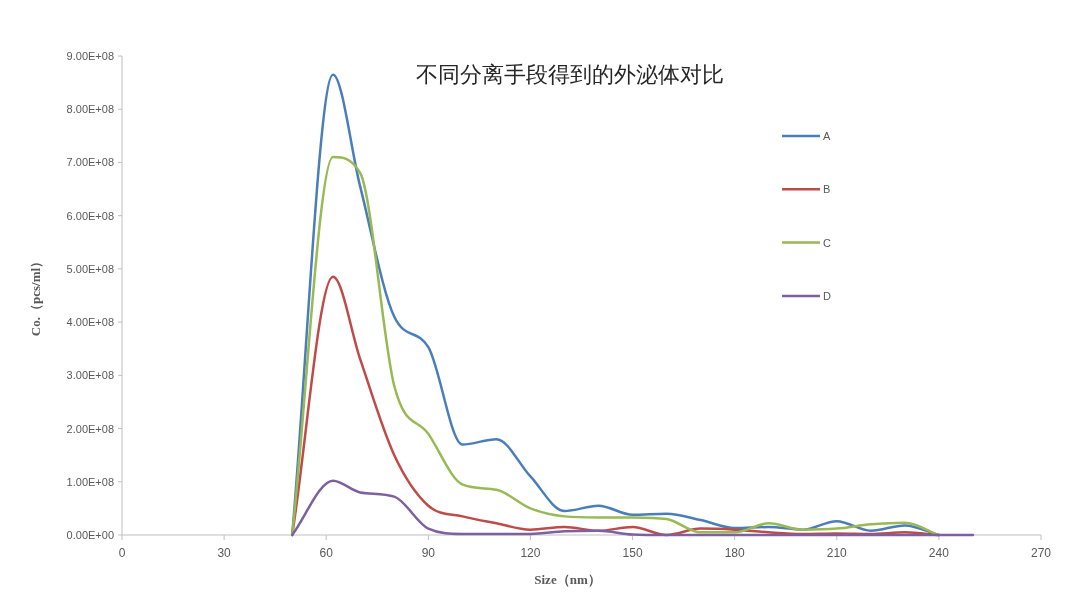  I want to click on x-tick-label: 180, so click(734, 553).